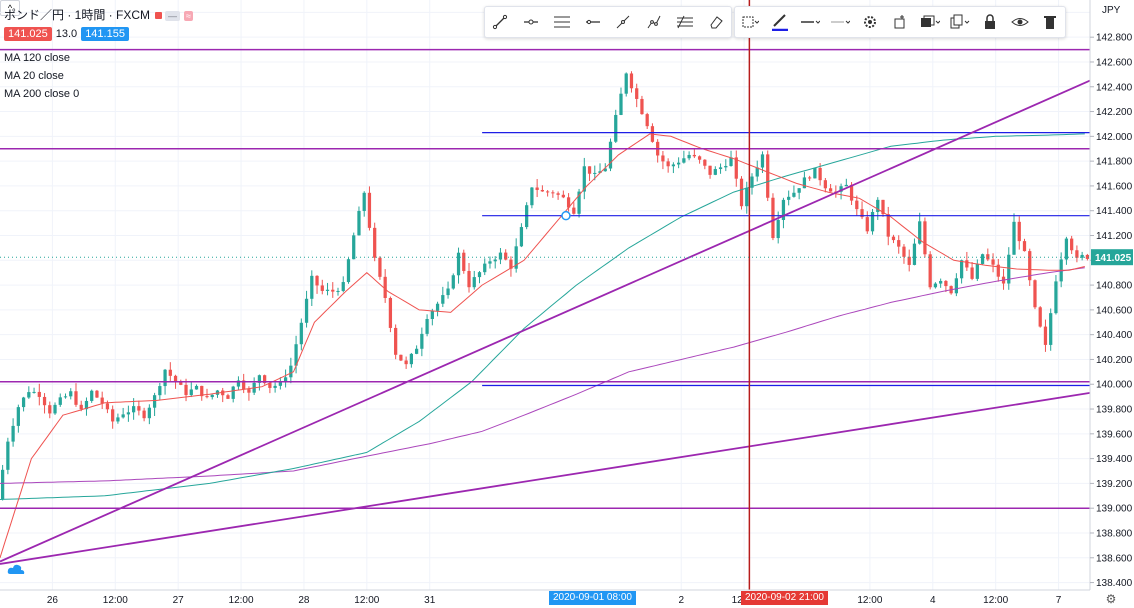 The image size is (1134, 608). I want to click on ask-price-button: 141.155, so click(105, 34).